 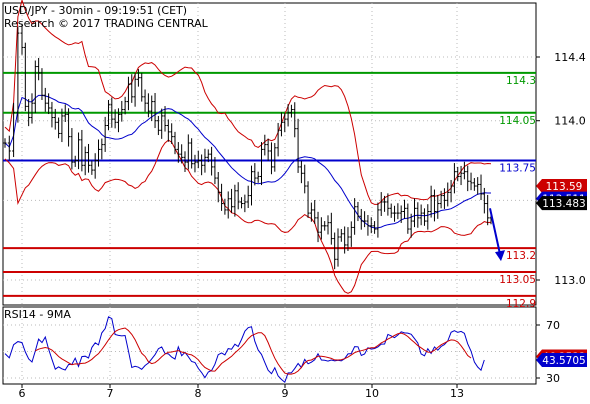 I want to click on forecast-arrow-head, so click(x=500, y=256).